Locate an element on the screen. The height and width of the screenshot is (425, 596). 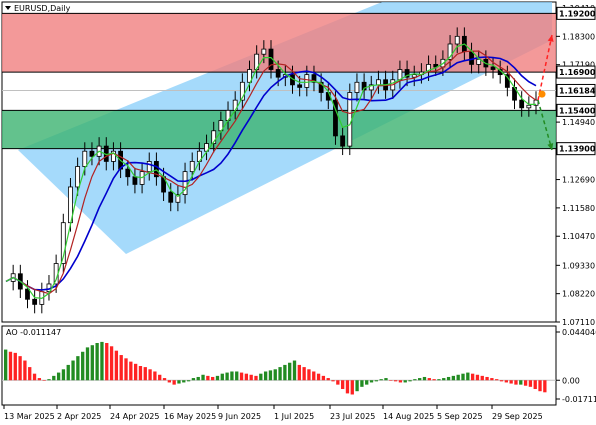
last-price-marker is located at coordinates (542, 94).